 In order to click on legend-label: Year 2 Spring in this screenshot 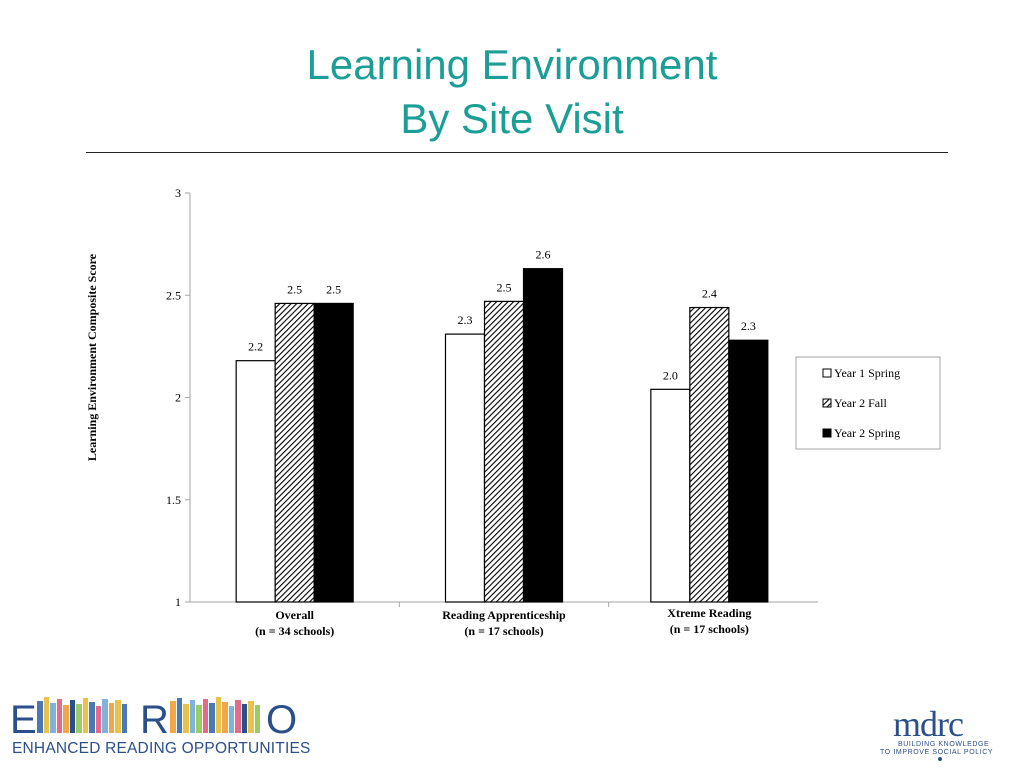, I will do `click(867, 433)`.